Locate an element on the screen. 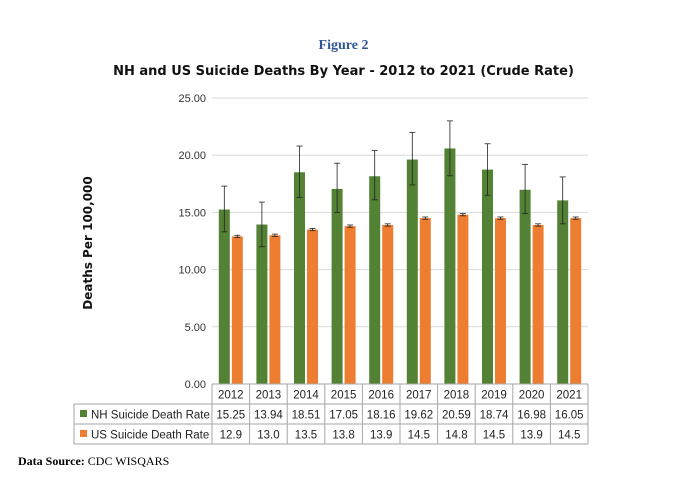 Image resolution: width=687 pixels, height=500 pixels. x-tick-label: 2019 is located at coordinates (494, 396).